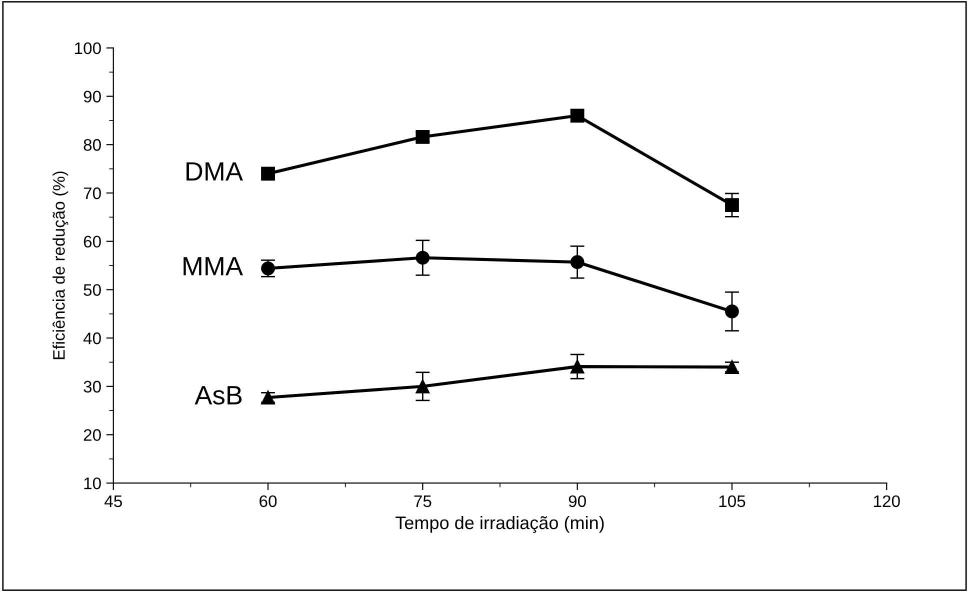 The image size is (969, 592). Describe the element at coordinates (887, 501) in the screenshot. I see `x-tick-label: 120` at that location.